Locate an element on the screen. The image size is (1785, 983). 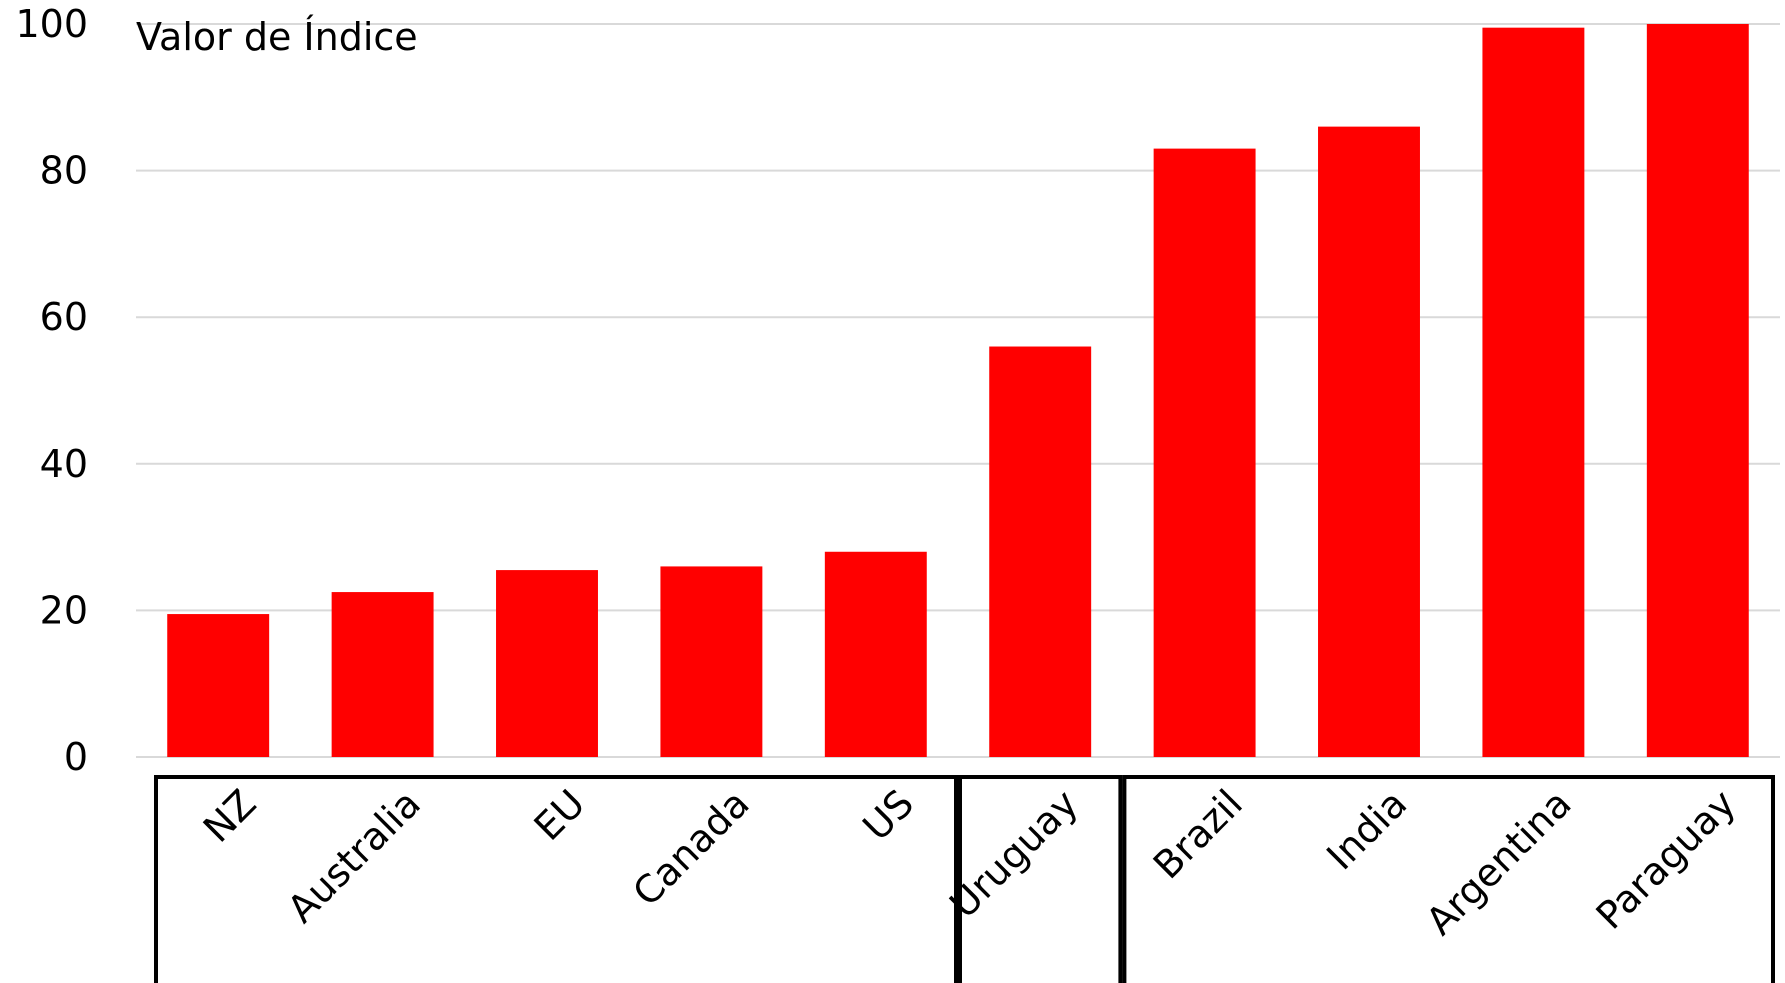
y-tick-label: 60 is located at coordinates (64, 317).